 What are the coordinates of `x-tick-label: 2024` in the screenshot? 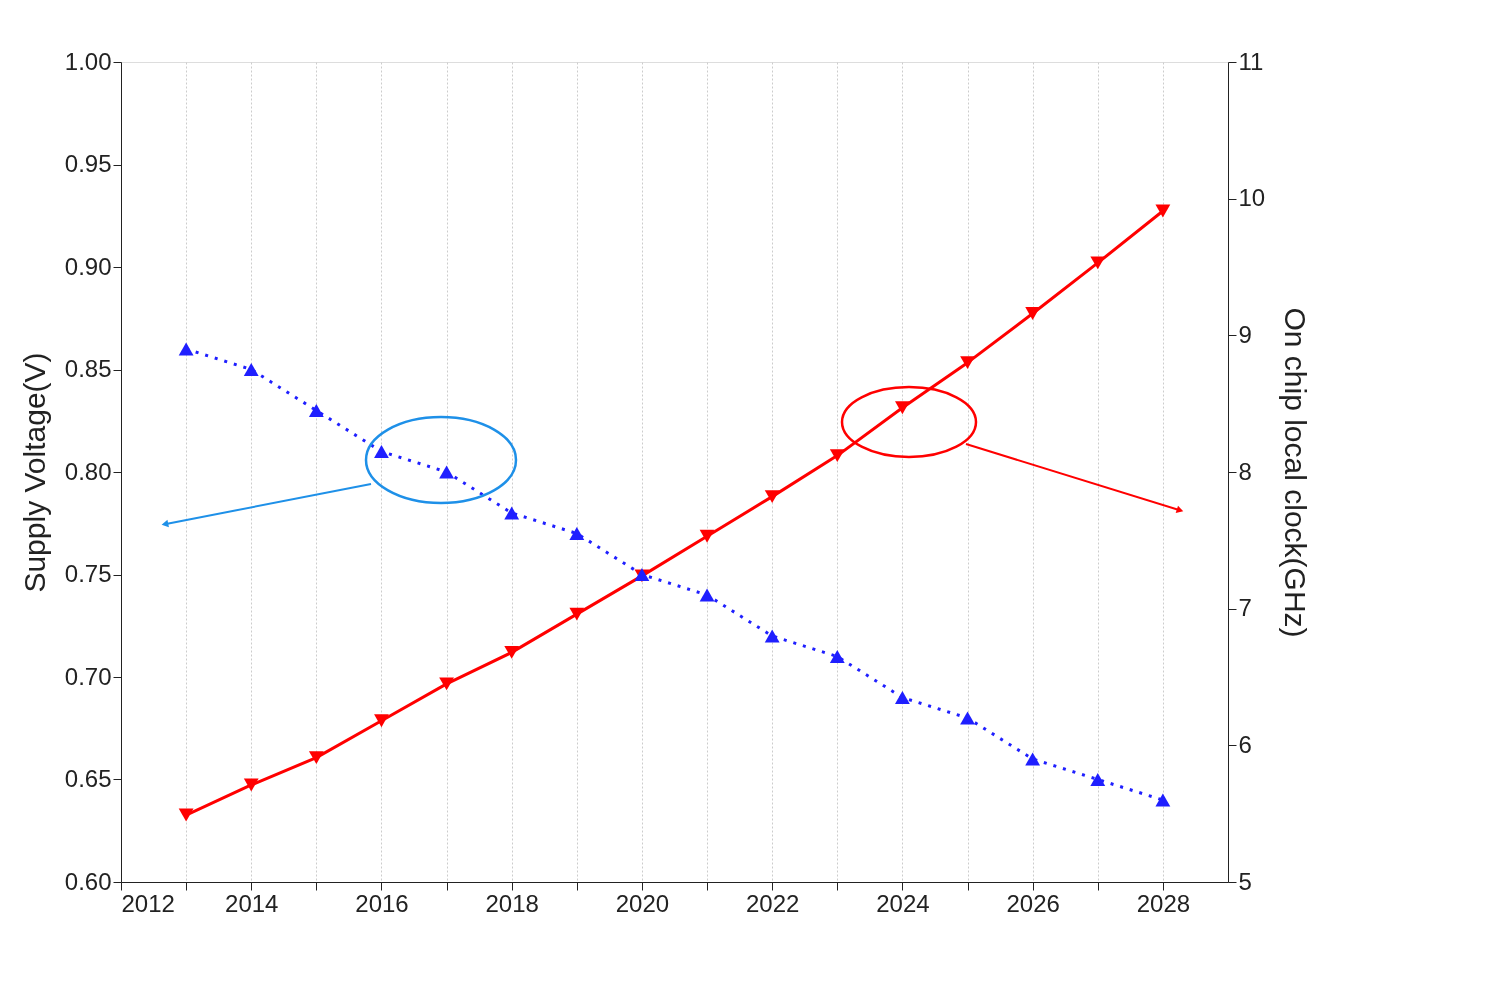 It's located at (903, 903).